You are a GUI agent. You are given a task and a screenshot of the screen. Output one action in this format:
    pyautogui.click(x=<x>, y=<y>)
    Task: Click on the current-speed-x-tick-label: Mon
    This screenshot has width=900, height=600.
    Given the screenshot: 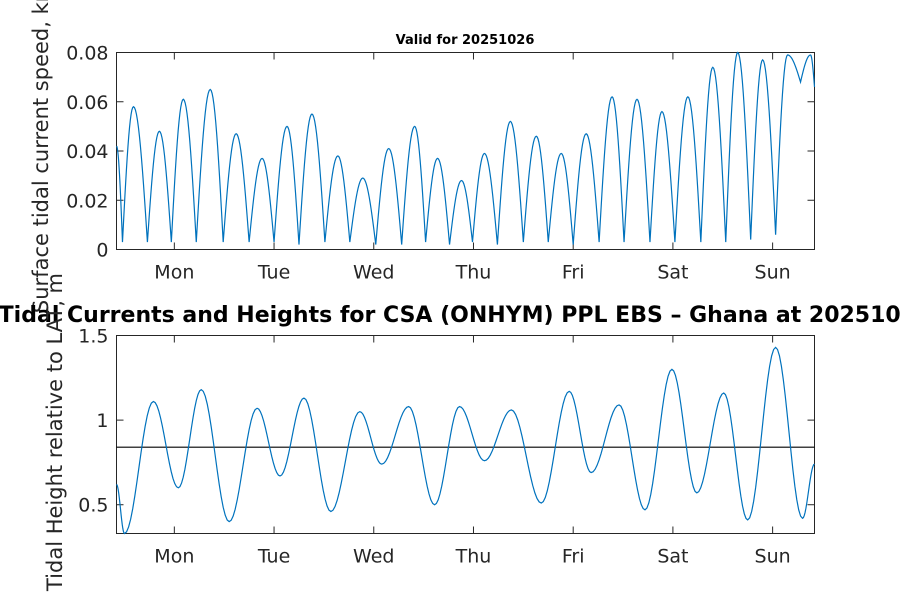 What is the action you would take?
    pyautogui.click(x=174, y=273)
    